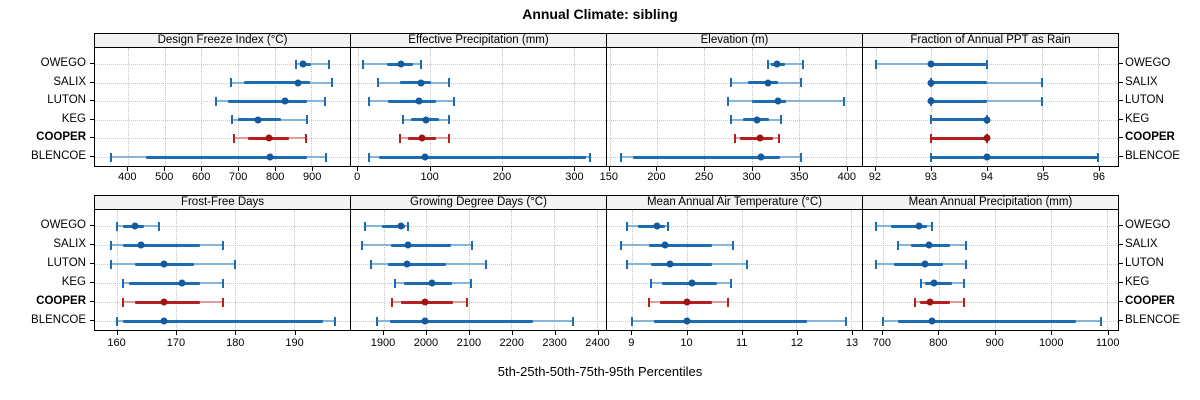 This screenshot has width=1200, height=400. Describe the element at coordinates (164, 177) in the screenshot. I see `x-tick-label: 500` at that location.